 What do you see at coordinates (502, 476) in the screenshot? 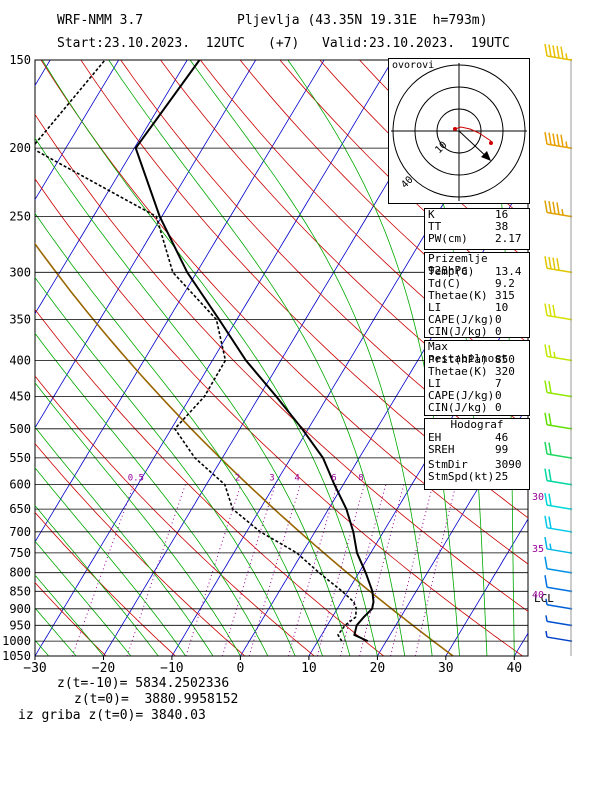
I see `hodograf-value: 25` at bounding box center [502, 476].